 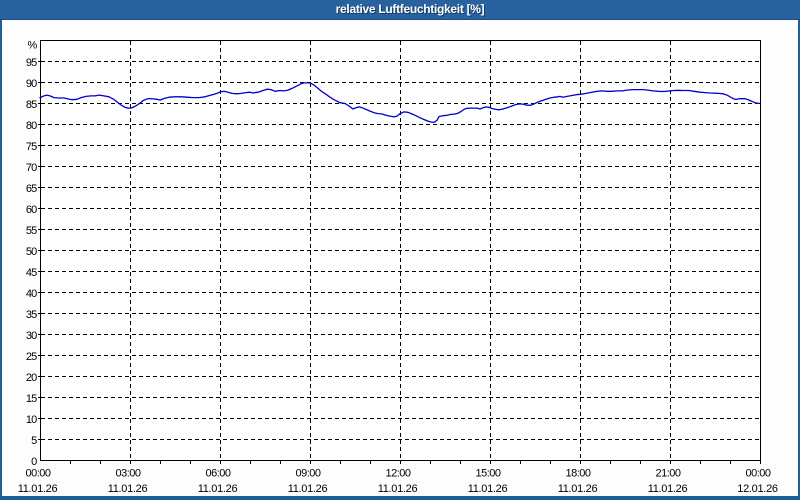 I want to click on svg-text: 65, so click(x=31, y=189).